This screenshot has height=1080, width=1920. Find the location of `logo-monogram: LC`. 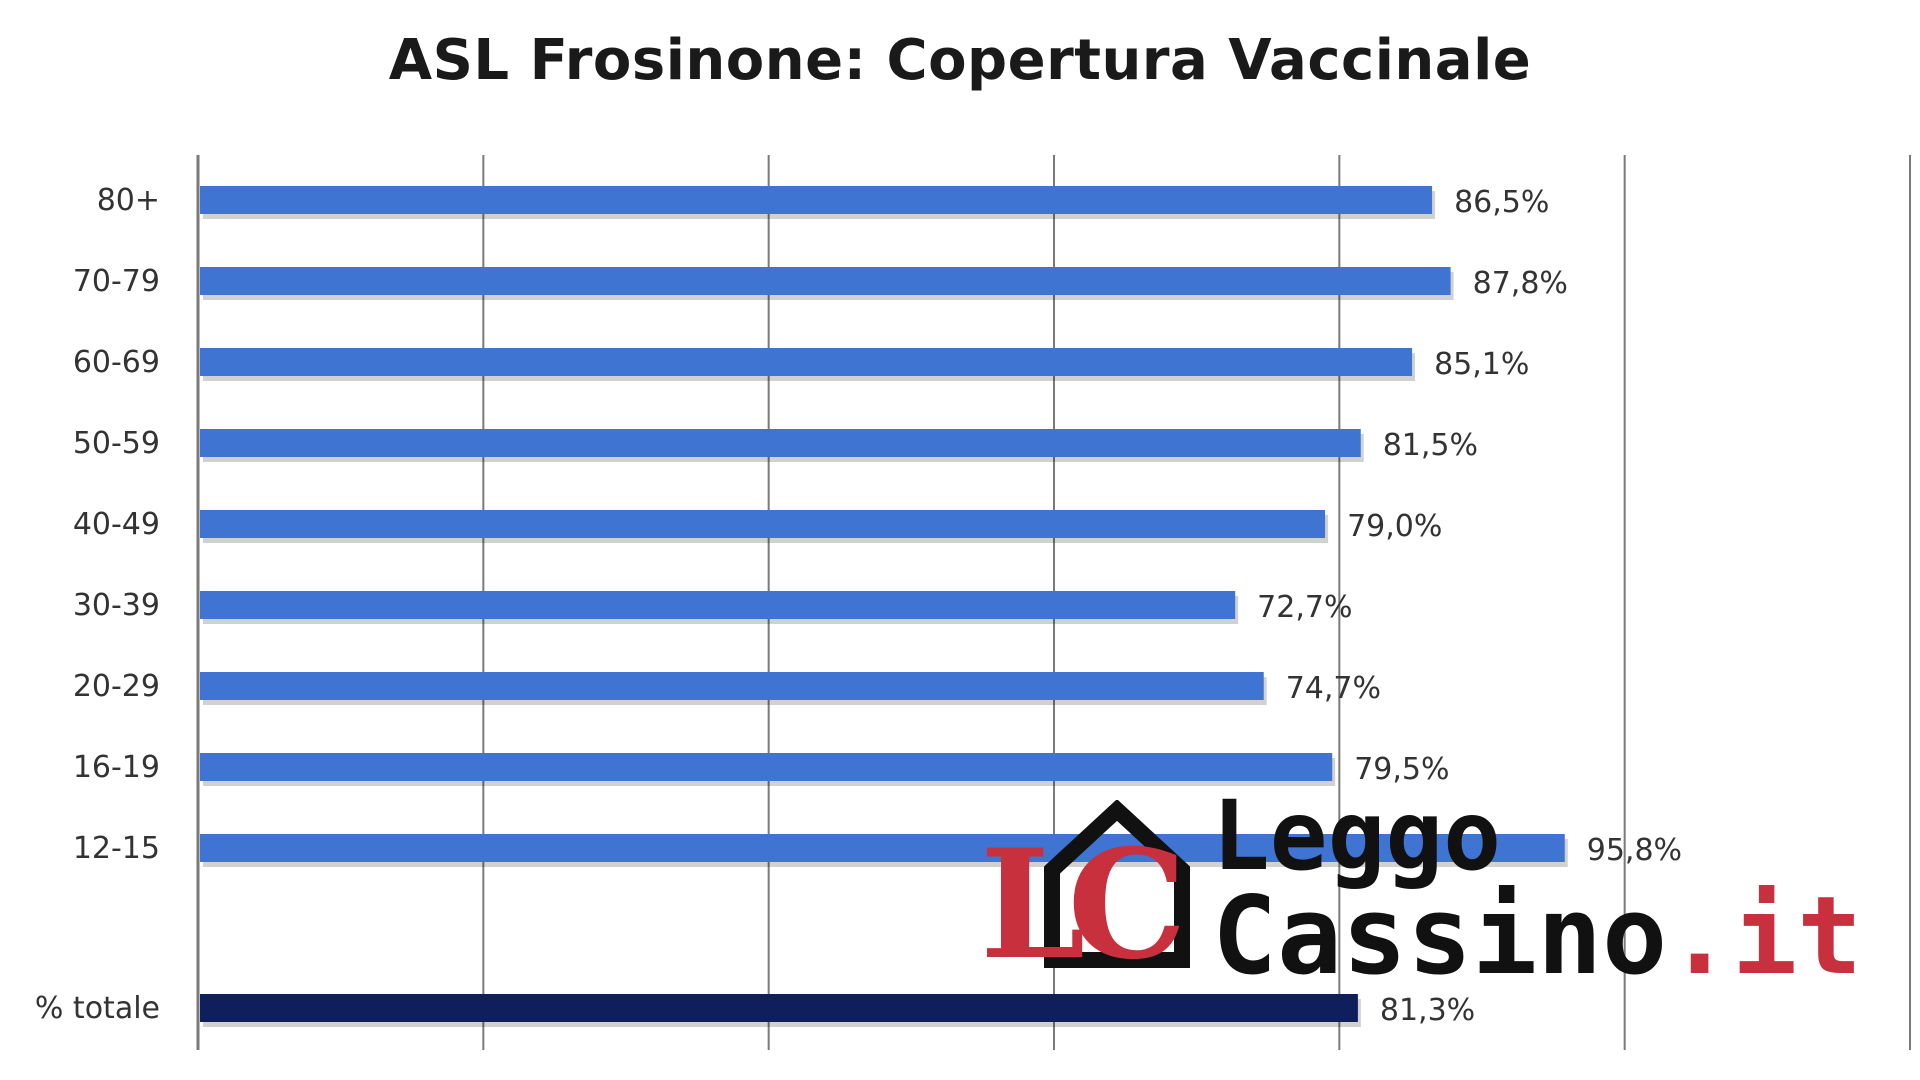

logo-monogram: LC is located at coordinates (1083, 905).